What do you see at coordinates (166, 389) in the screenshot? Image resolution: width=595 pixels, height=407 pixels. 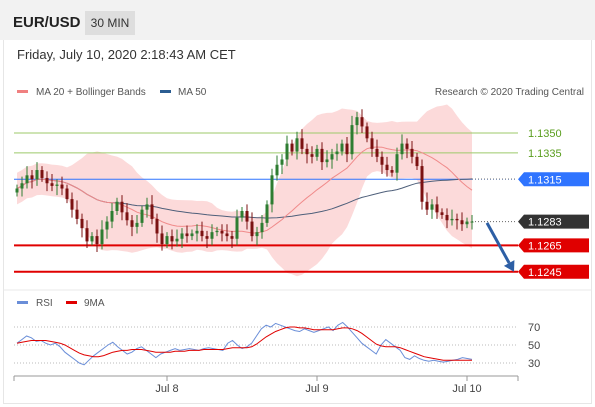 I see `x-tick-label: Jul 8` at bounding box center [166, 389].